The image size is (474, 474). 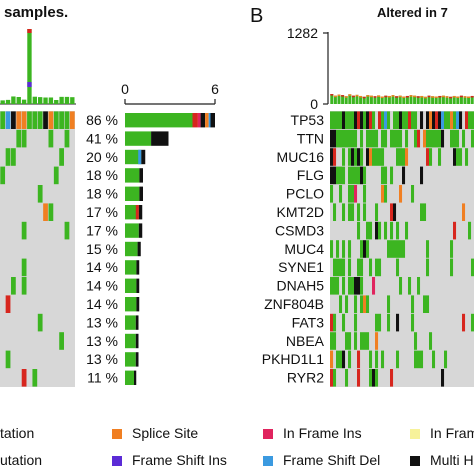 What do you see at coordinates (301, 157) in the screenshot?
I see `gene-label: MUC16` at bounding box center [301, 157].